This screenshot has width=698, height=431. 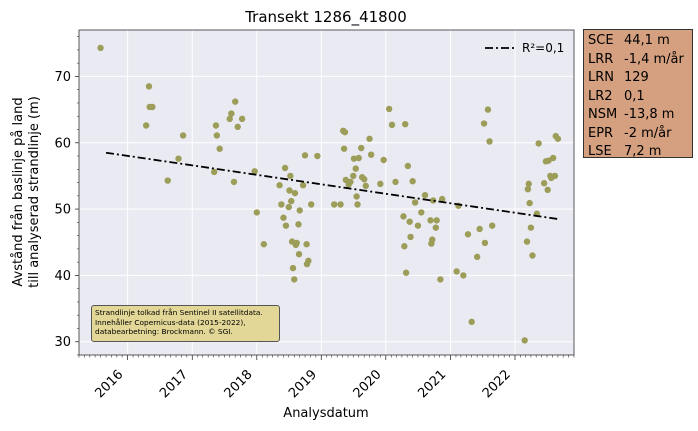 I want to click on chart-title: Transekt 1286_41800, so click(x=325, y=17).